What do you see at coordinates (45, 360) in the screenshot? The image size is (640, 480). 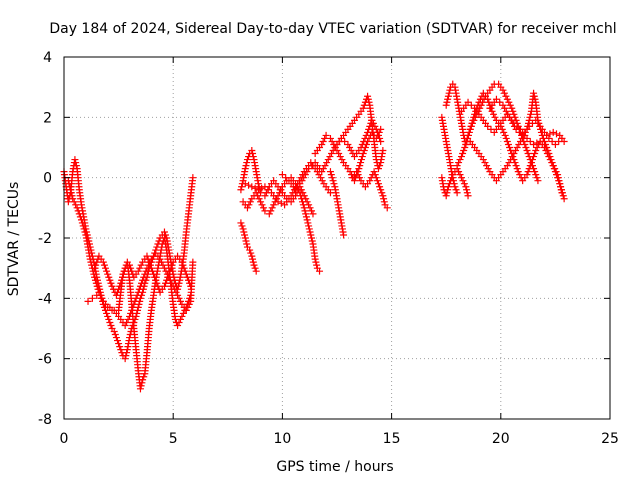 I see `y-tick-label: -6` at bounding box center [45, 360].